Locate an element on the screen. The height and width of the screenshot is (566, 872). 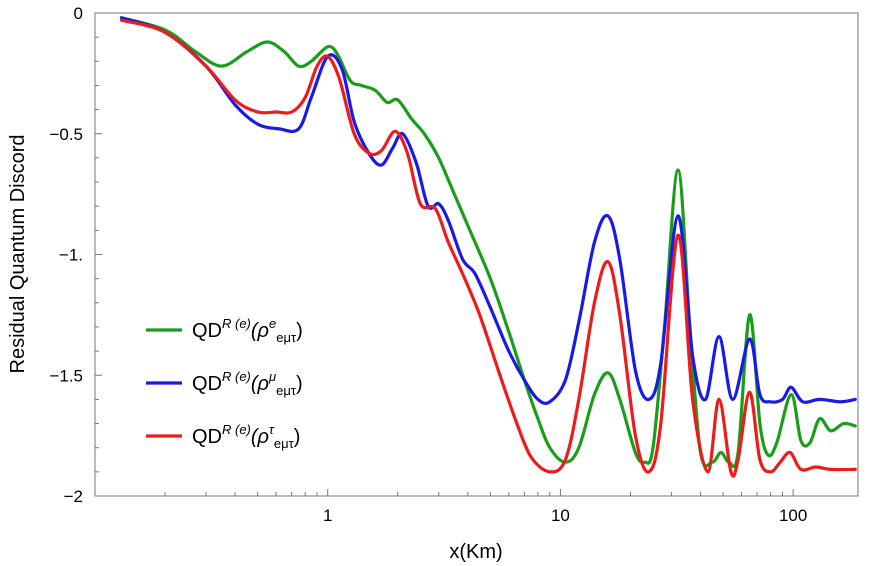
y-tick-label: 0 is located at coordinates (78, 13).